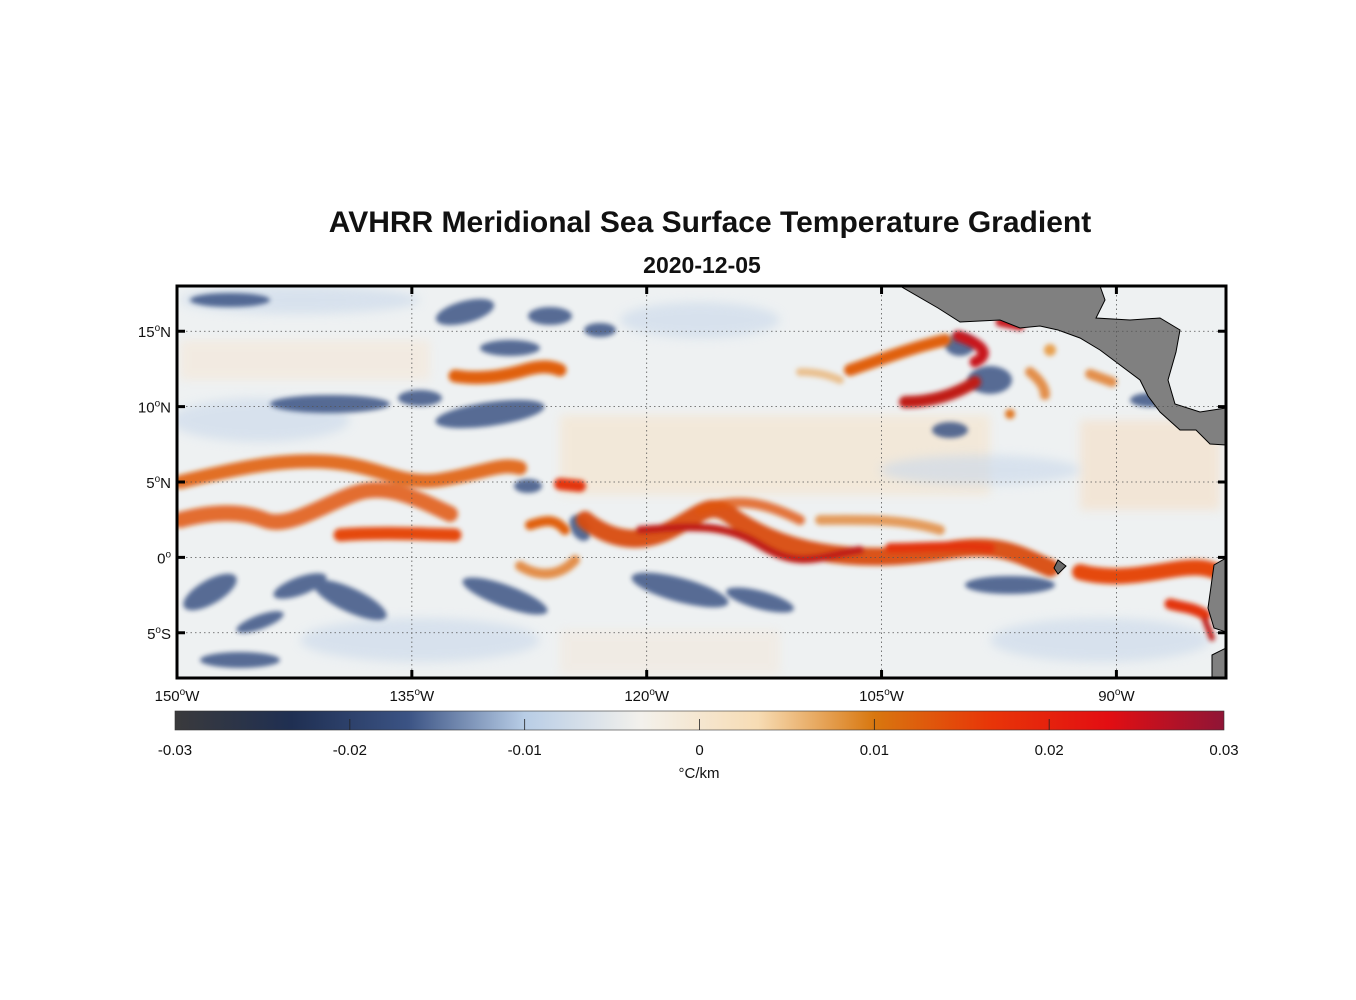  Describe the element at coordinates (412, 696) in the screenshot. I see `lon-tick-label: 135oW` at that location.